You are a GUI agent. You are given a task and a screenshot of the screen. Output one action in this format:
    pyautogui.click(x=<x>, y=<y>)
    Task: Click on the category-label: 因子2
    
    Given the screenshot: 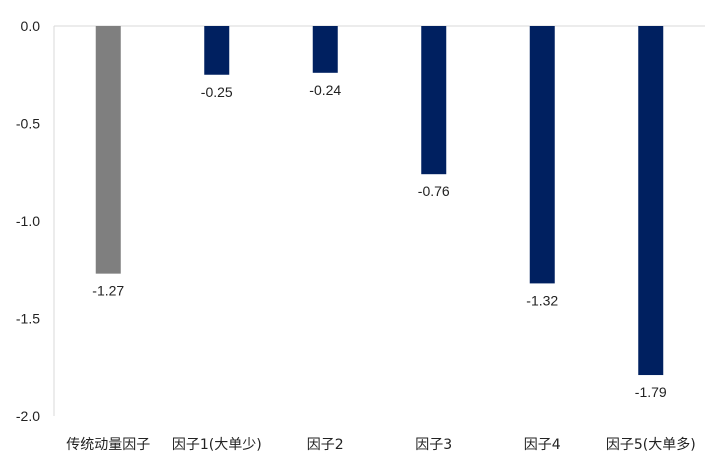 What is the action you would take?
    pyautogui.click(x=325, y=445)
    